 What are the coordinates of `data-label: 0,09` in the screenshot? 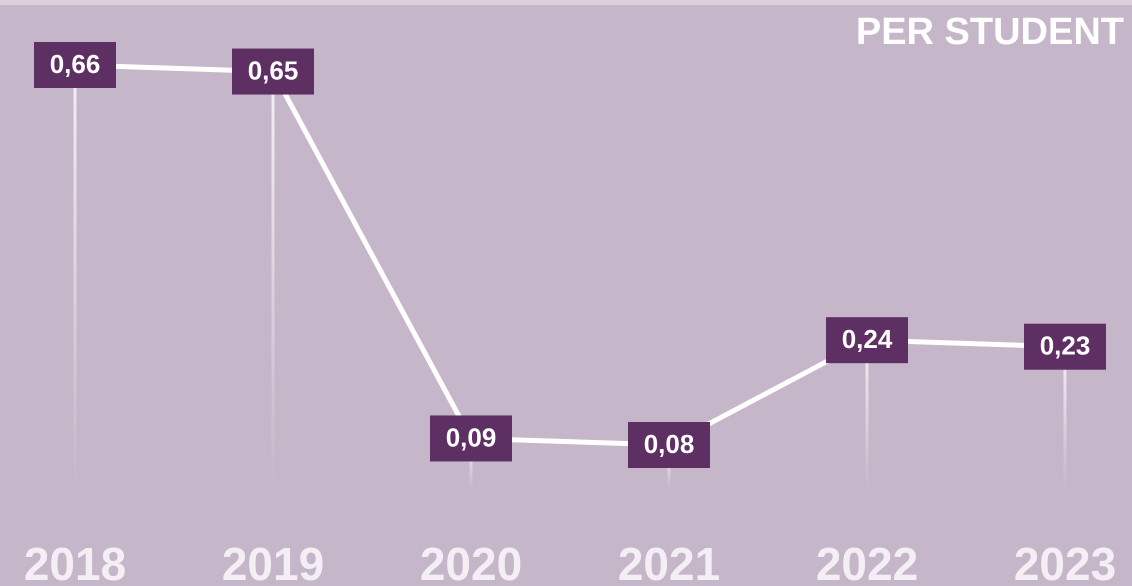 It's located at (471, 437).